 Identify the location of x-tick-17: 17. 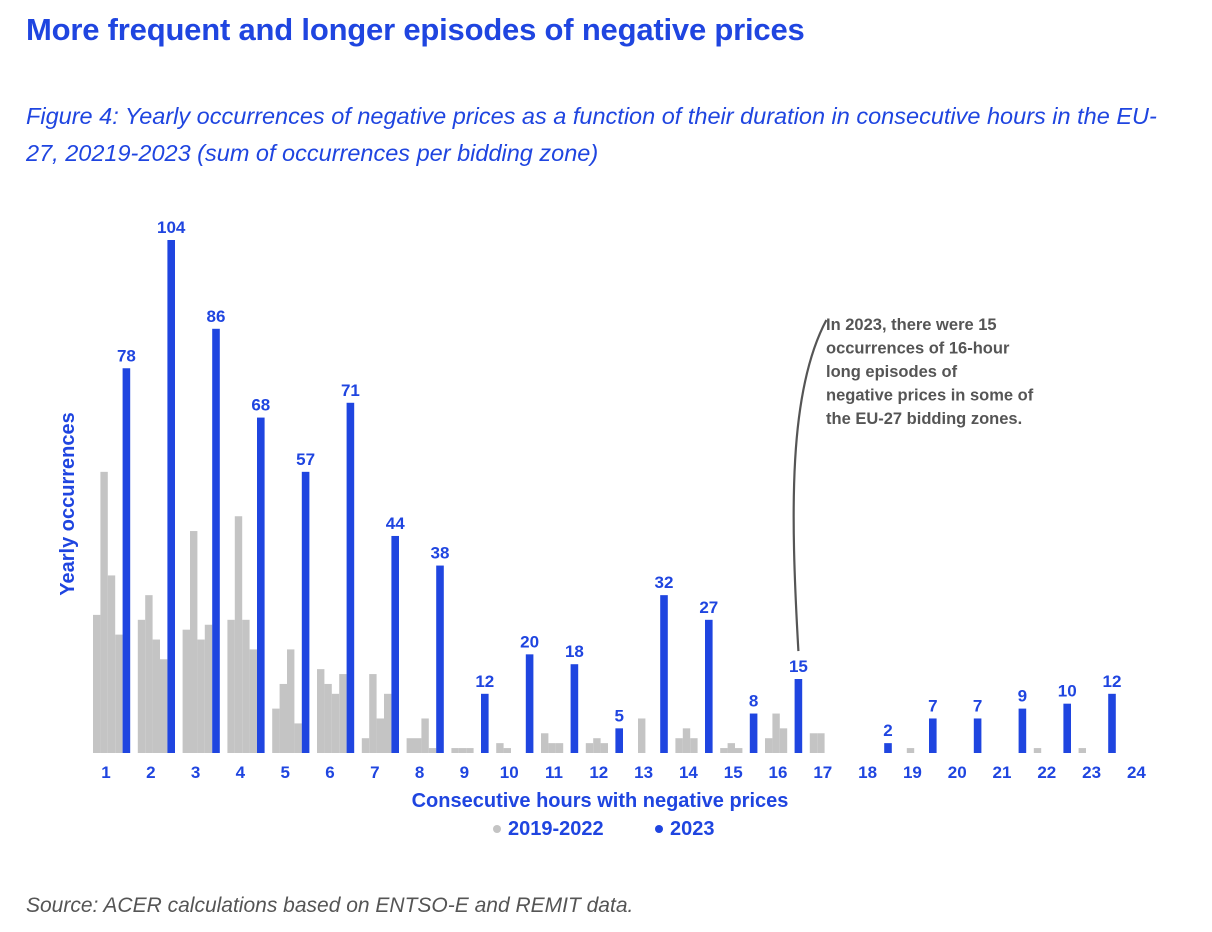
(822, 772).